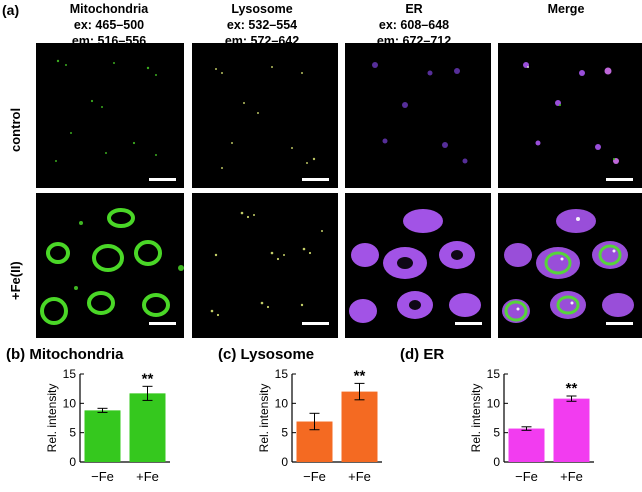 This screenshot has height=492, width=642. Describe the element at coordinates (109, 9) in the screenshot. I see `column-title: Mitochondria` at that location.